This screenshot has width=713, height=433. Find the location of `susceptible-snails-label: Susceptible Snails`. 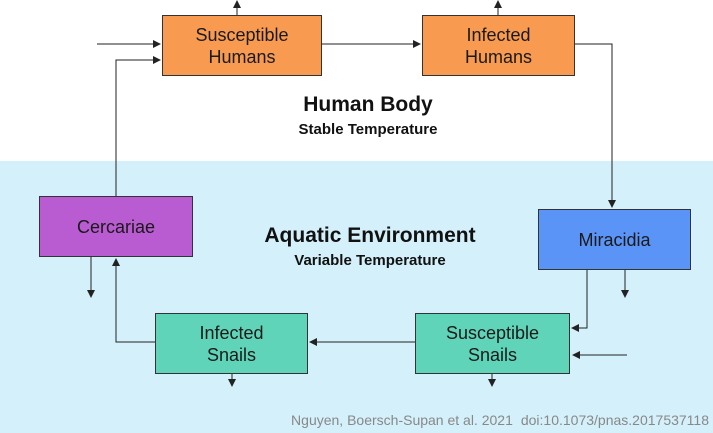

susceptible-snails-label: Susceptible Snails is located at coordinates (492, 343).